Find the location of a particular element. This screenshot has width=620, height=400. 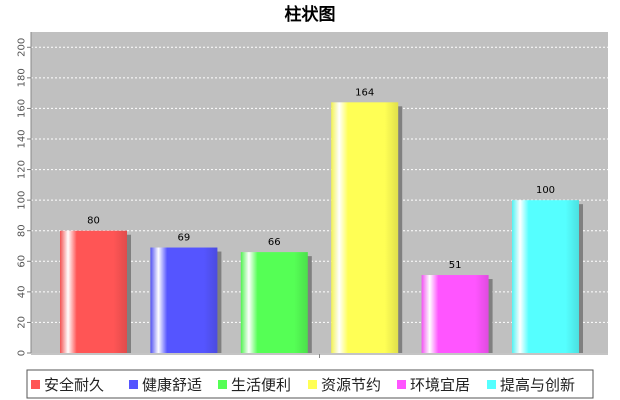

y-tick-label: 40 is located at coordinates (22, 291).